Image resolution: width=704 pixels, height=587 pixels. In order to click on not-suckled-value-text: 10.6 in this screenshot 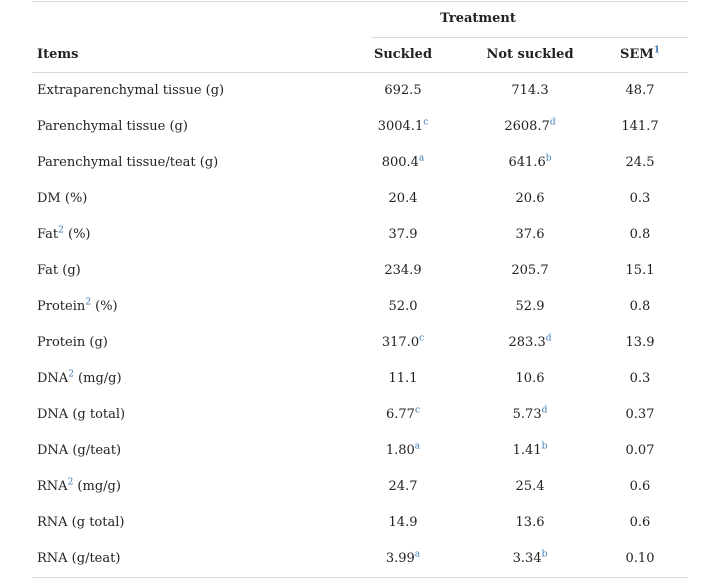, I will do `click(530, 378)`.